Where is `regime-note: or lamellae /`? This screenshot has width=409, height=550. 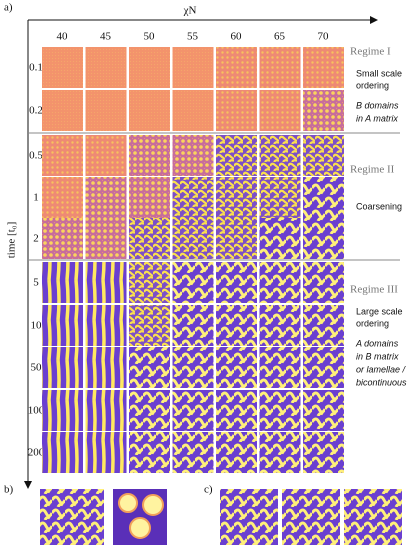
regime-note: or lamellae / is located at coordinates (381, 369).